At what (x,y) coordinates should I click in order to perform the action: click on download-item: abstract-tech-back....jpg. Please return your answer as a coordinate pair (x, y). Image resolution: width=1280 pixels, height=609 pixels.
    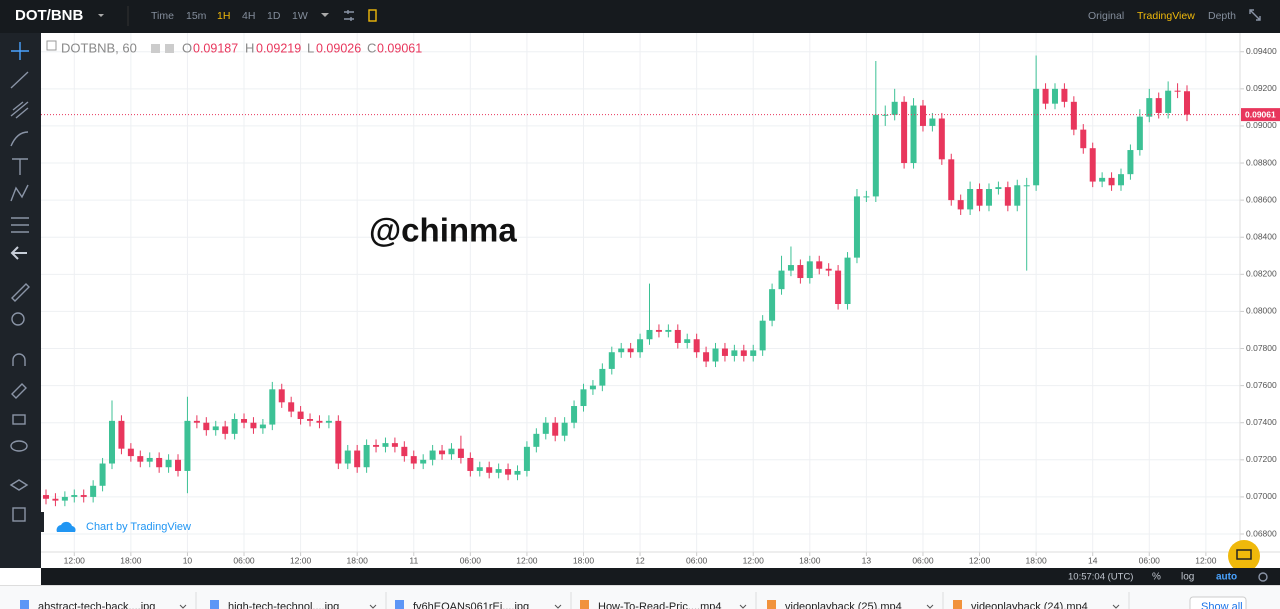
    Looking at the image, I should click on (96, 605).